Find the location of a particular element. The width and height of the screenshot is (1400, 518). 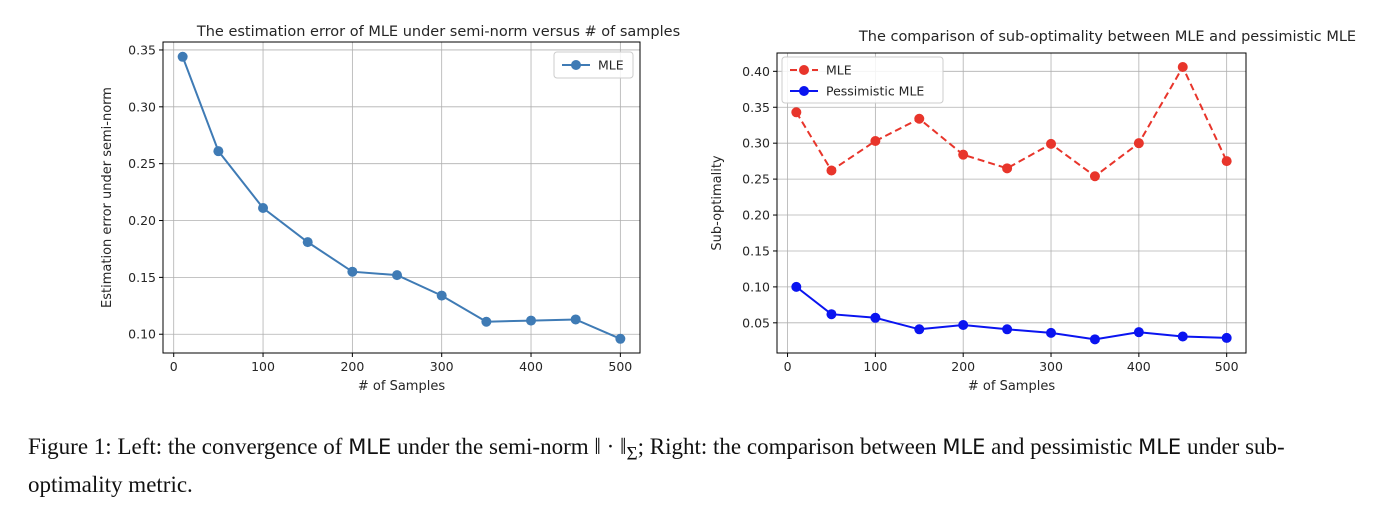

caption-mle-1: MLE is located at coordinates (370, 447).